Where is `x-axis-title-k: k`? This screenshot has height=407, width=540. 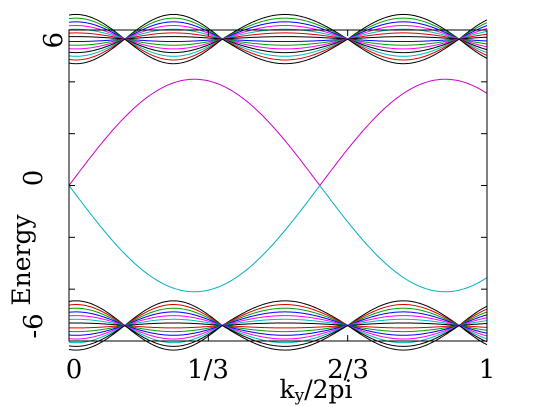
x-axis-title-k: k is located at coordinates (287, 389).